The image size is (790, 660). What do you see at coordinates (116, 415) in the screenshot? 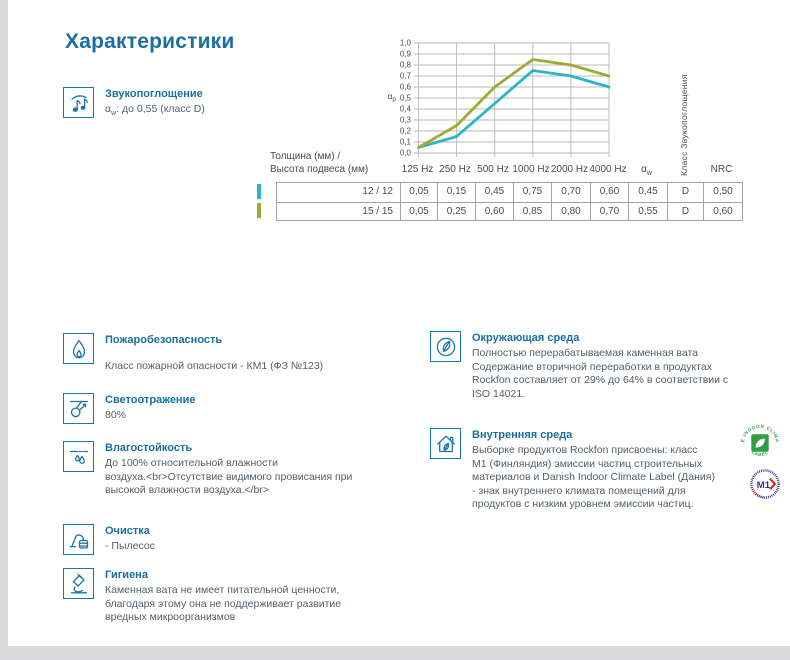
I see `section-body: 80%` at bounding box center [116, 415].